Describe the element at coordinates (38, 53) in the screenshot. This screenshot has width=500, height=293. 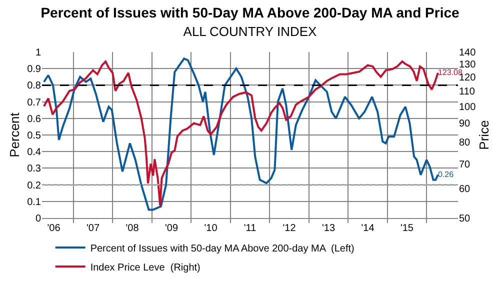
I see `y-tick-label: 1` at that location.